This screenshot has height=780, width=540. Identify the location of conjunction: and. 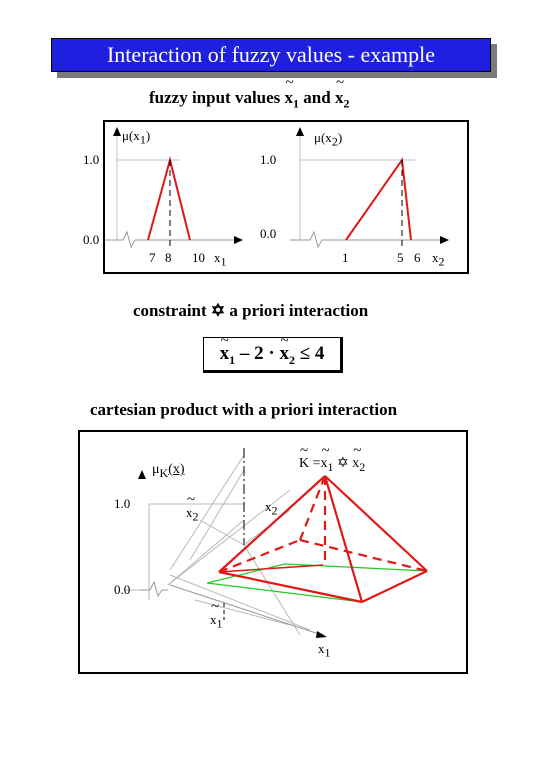
(317, 97).